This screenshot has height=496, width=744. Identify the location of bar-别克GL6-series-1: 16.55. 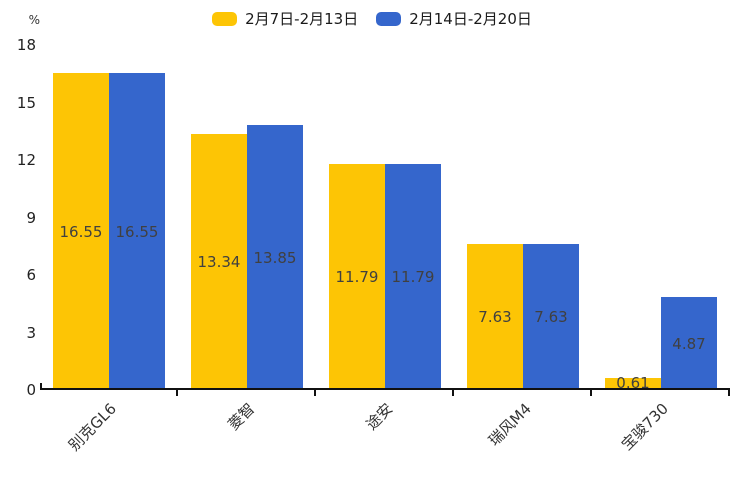
(137, 231).